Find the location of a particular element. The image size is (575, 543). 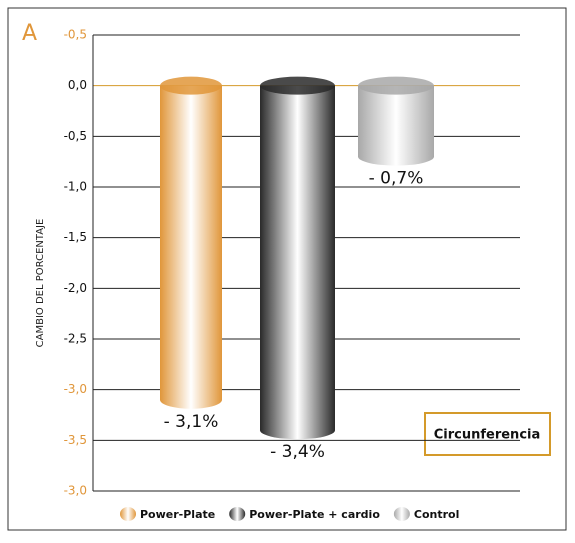

panel-label: A is located at coordinates (29, 33).